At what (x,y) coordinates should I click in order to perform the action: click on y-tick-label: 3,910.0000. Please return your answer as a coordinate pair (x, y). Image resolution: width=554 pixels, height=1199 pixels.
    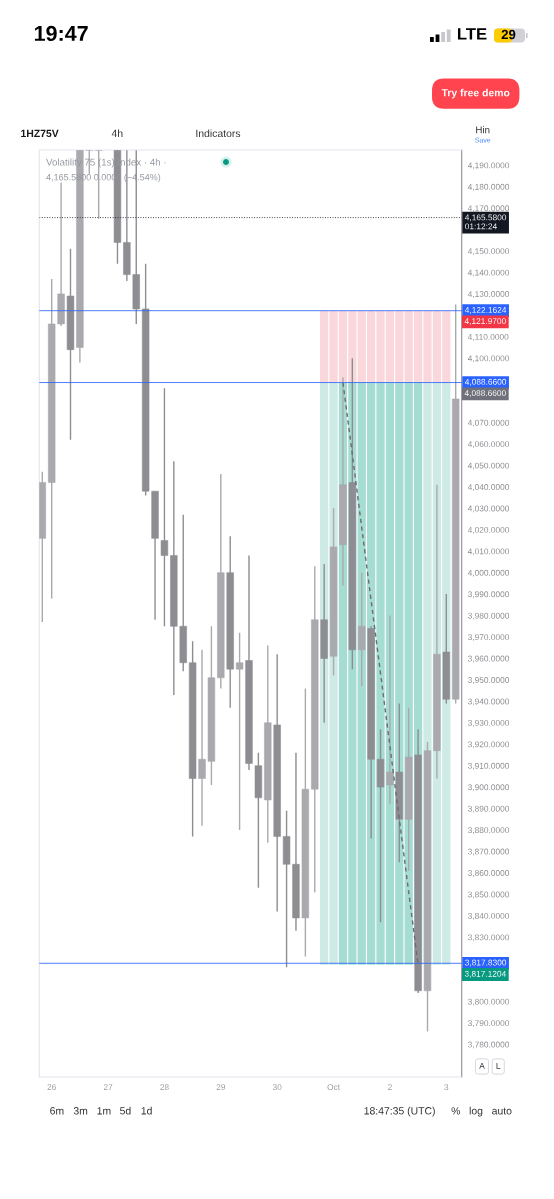
    Looking at the image, I should click on (488, 766).